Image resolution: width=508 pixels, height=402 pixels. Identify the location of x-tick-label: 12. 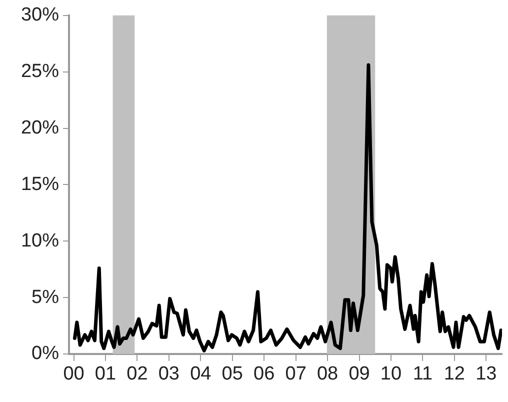
(454, 374).